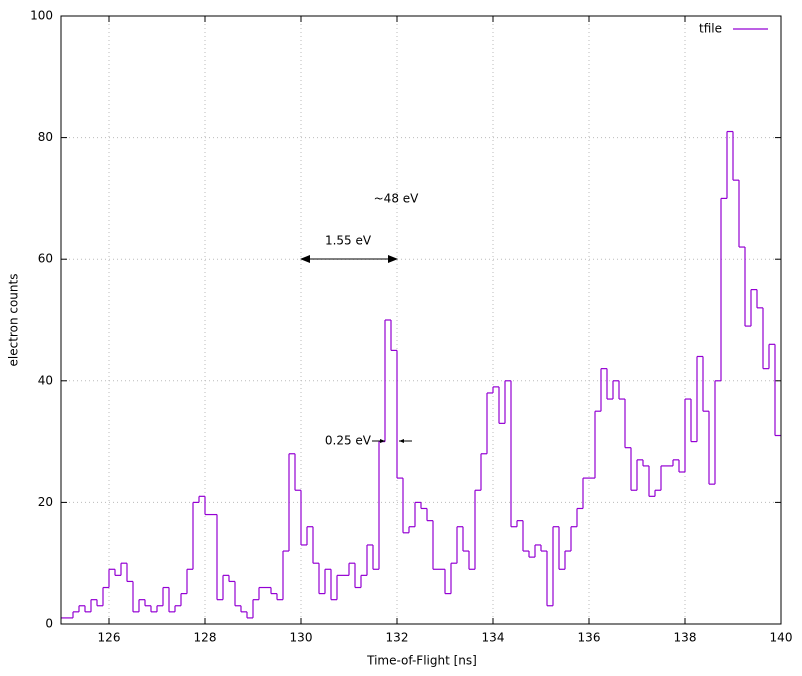  I want to click on x-tick-label: 128, so click(205, 638).